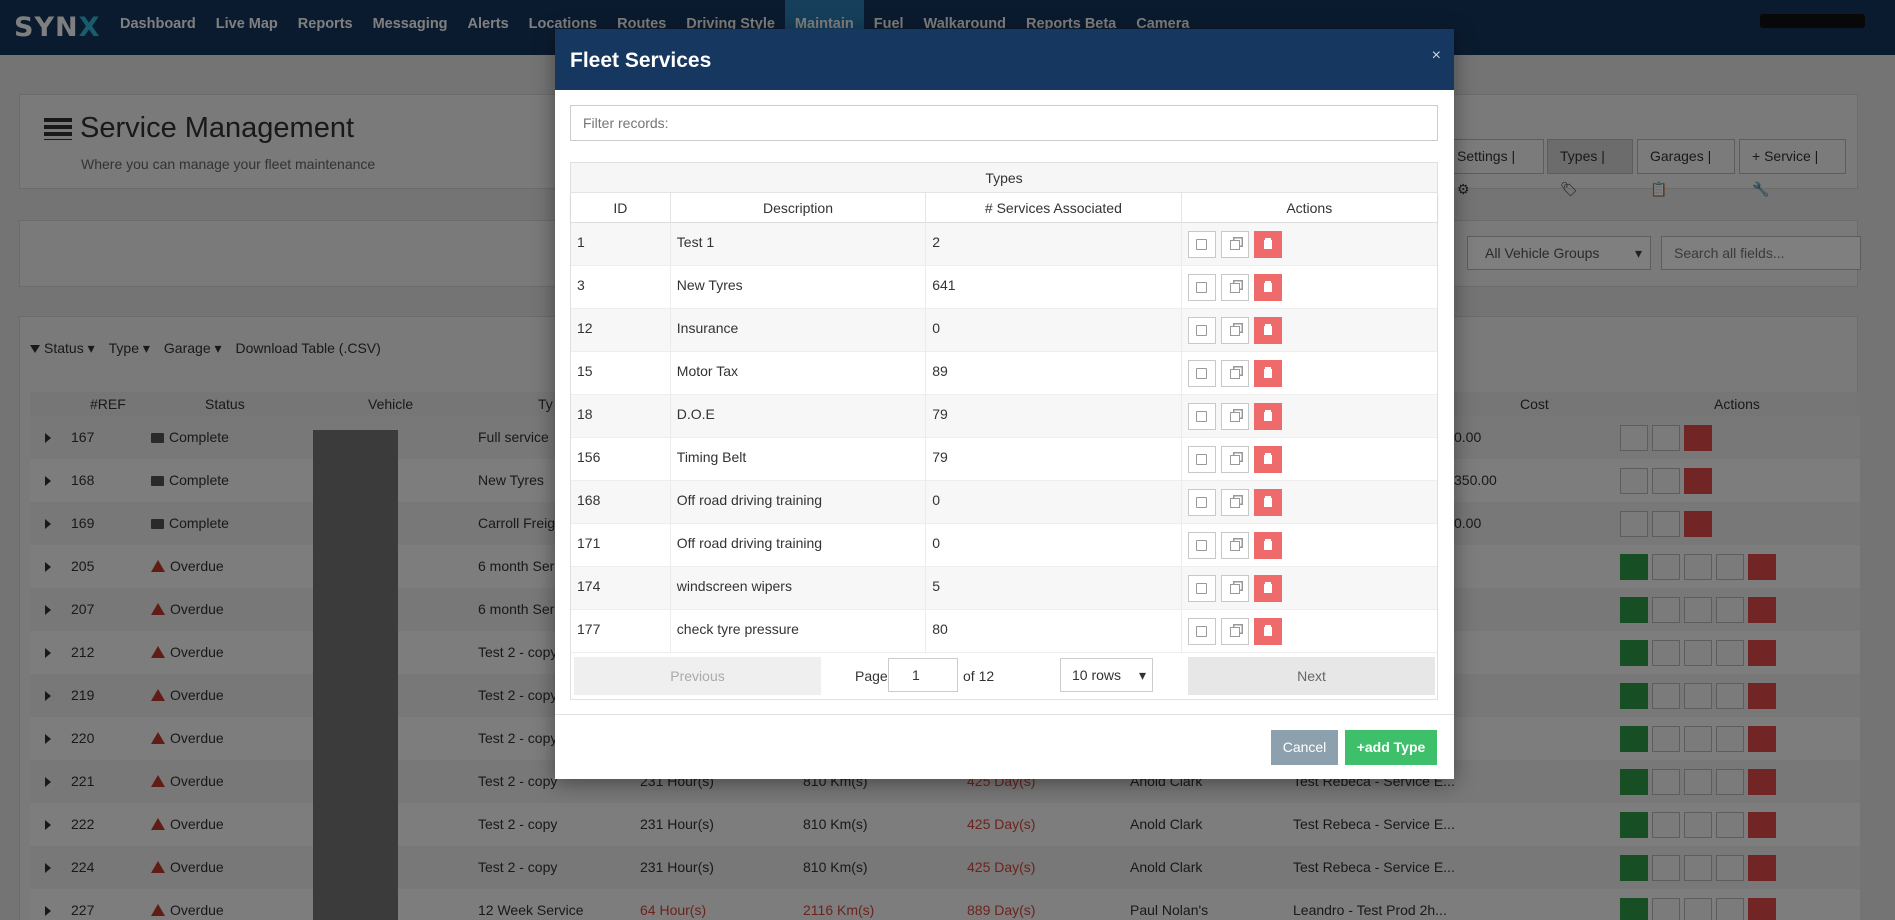 The height and width of the screenshot is (920, 1895). Describe the element at coordinates (799, 330) in the screenshot. I see `description-cell: Insurance` at that location.